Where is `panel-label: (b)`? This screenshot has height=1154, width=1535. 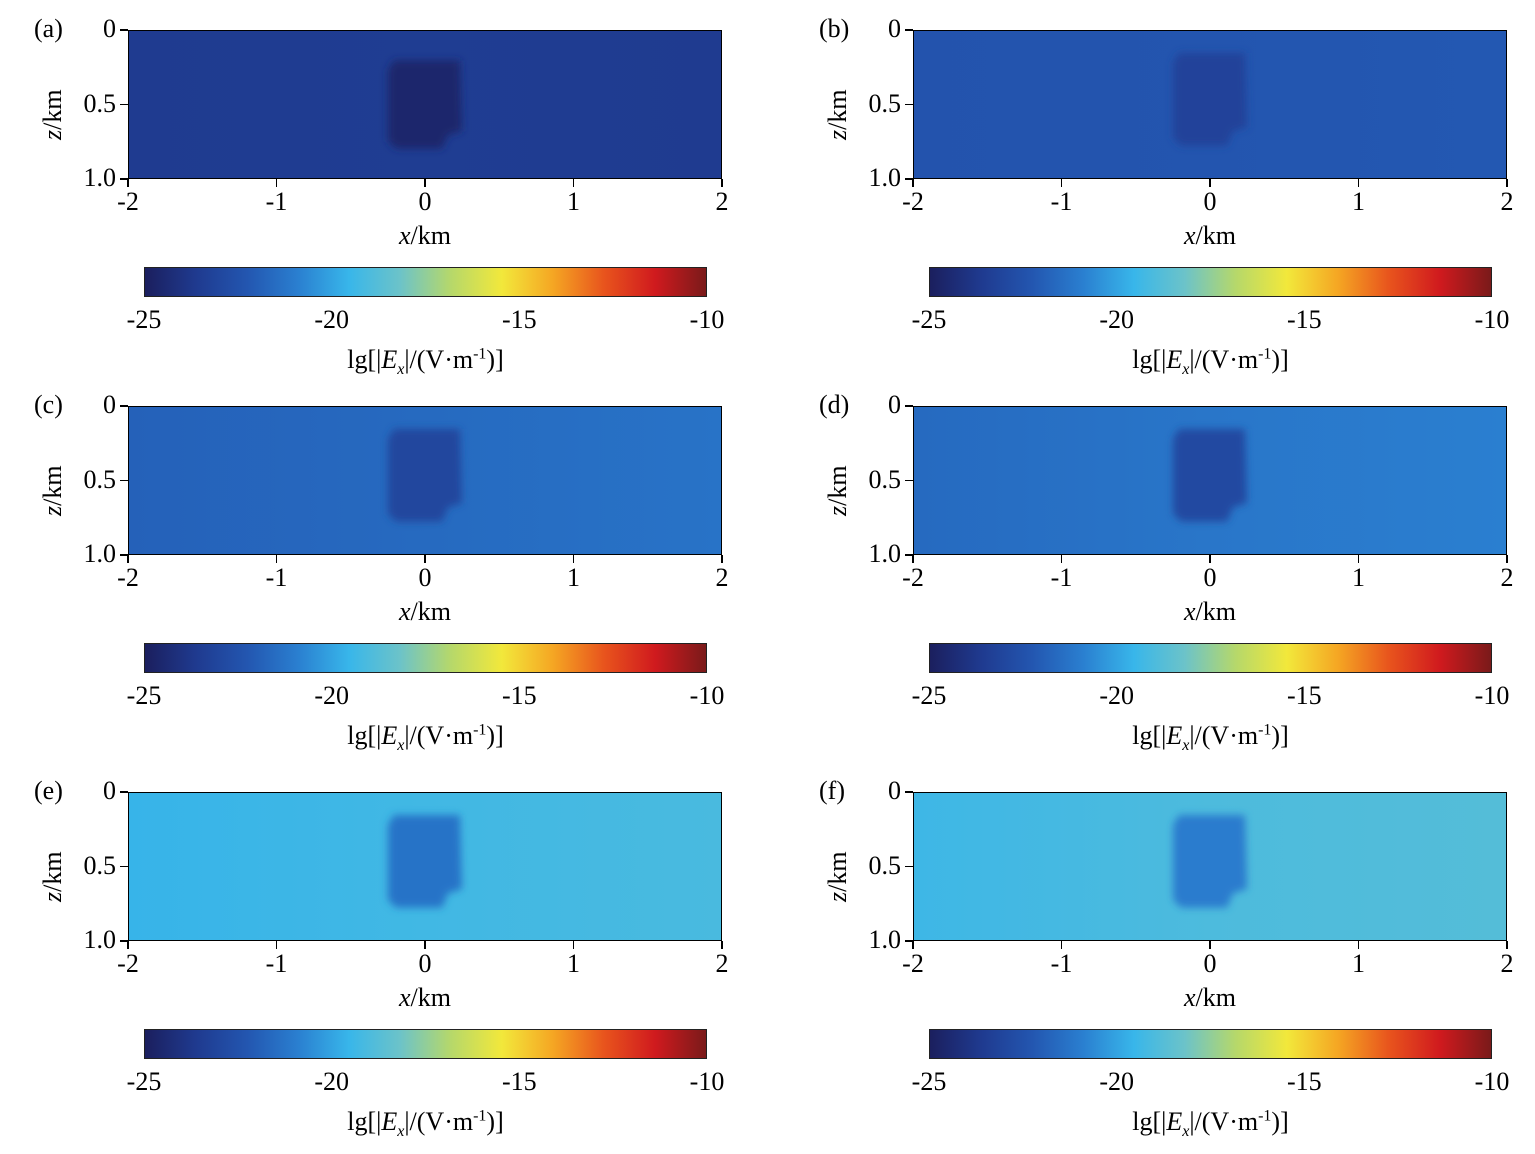 panel-label: (b) is located at coordinates (834, 28).